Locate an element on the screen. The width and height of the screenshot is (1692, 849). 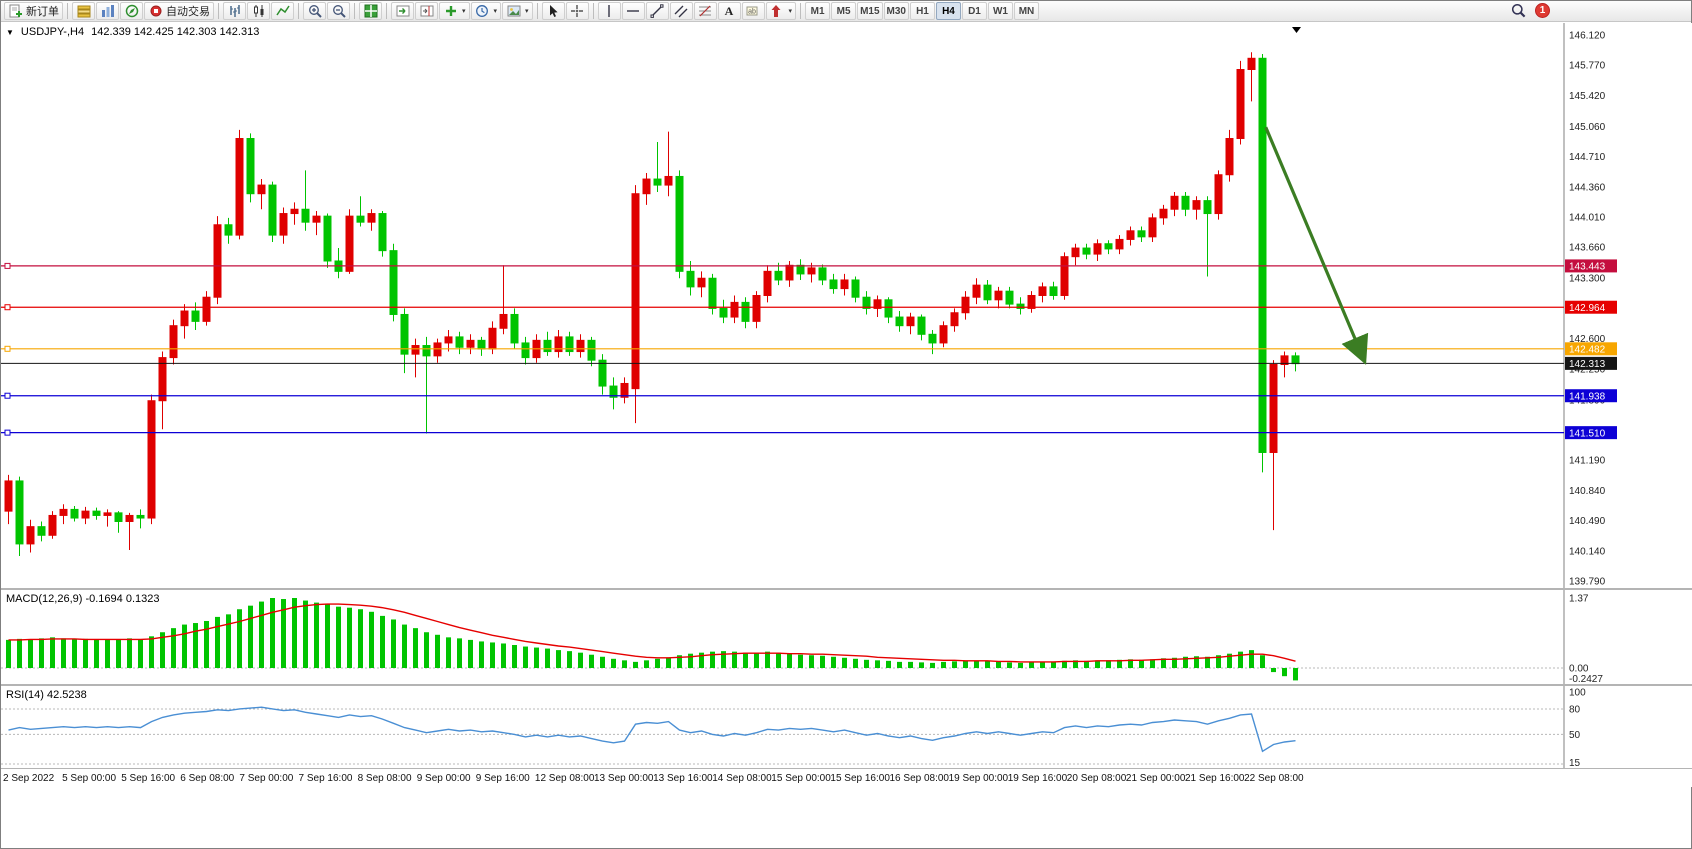
crosshair-button is located at coordinates (577, 11).